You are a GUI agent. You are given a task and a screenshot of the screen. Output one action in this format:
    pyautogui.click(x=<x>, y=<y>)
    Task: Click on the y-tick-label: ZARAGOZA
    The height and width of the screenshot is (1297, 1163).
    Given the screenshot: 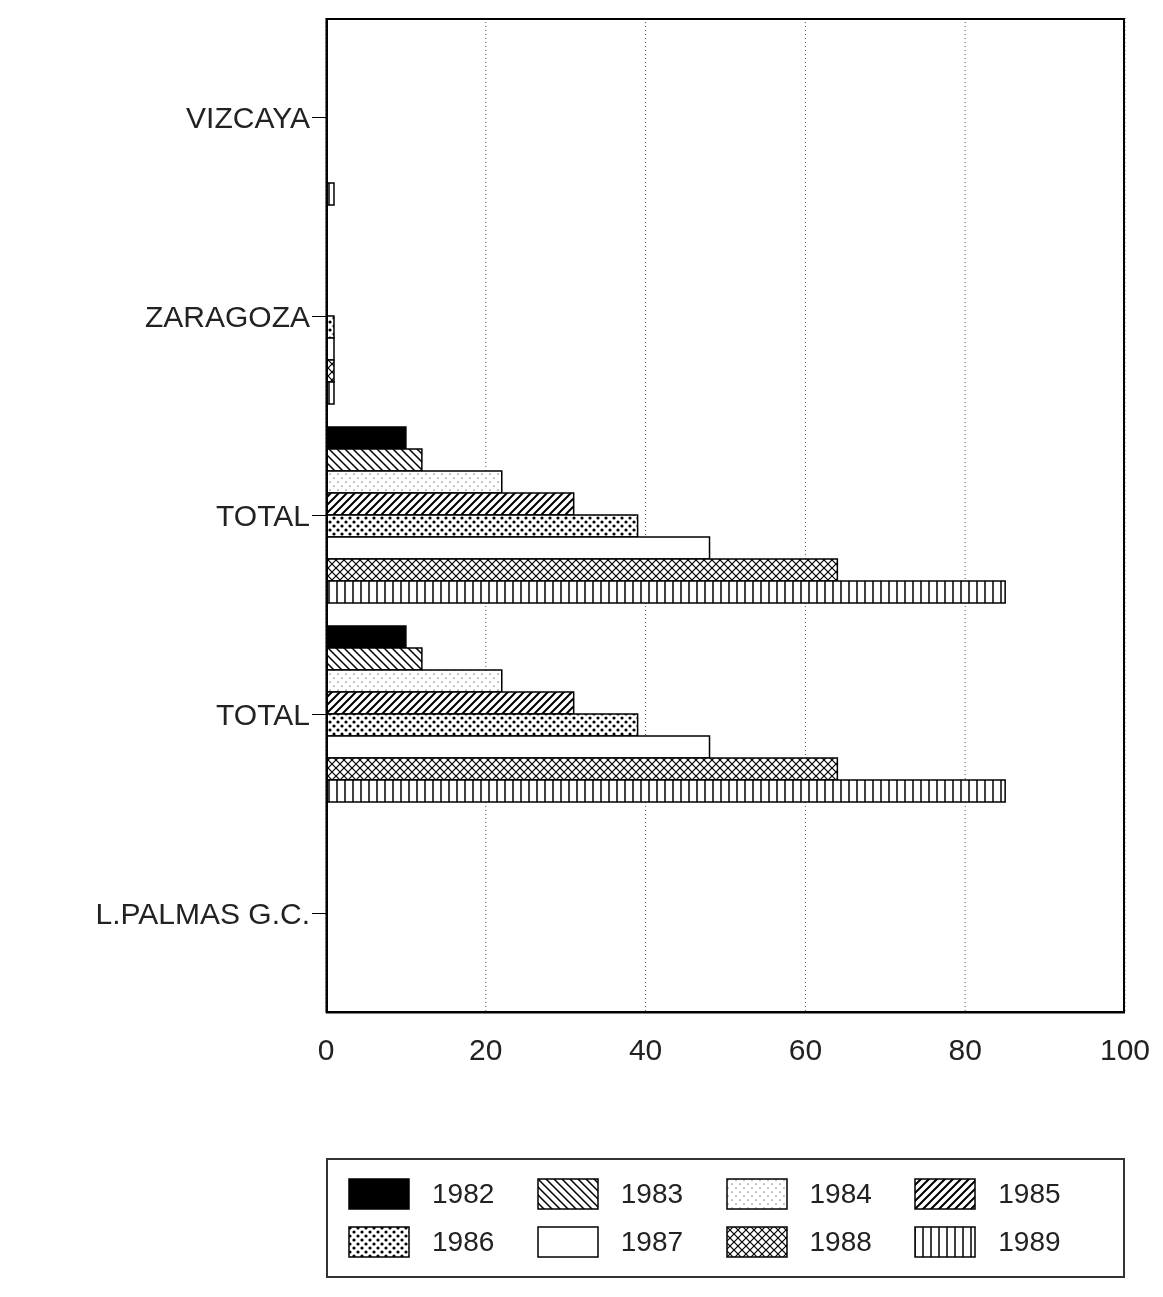 What is the action you would take?
    pyautogui.click(x=227, y=317)
    